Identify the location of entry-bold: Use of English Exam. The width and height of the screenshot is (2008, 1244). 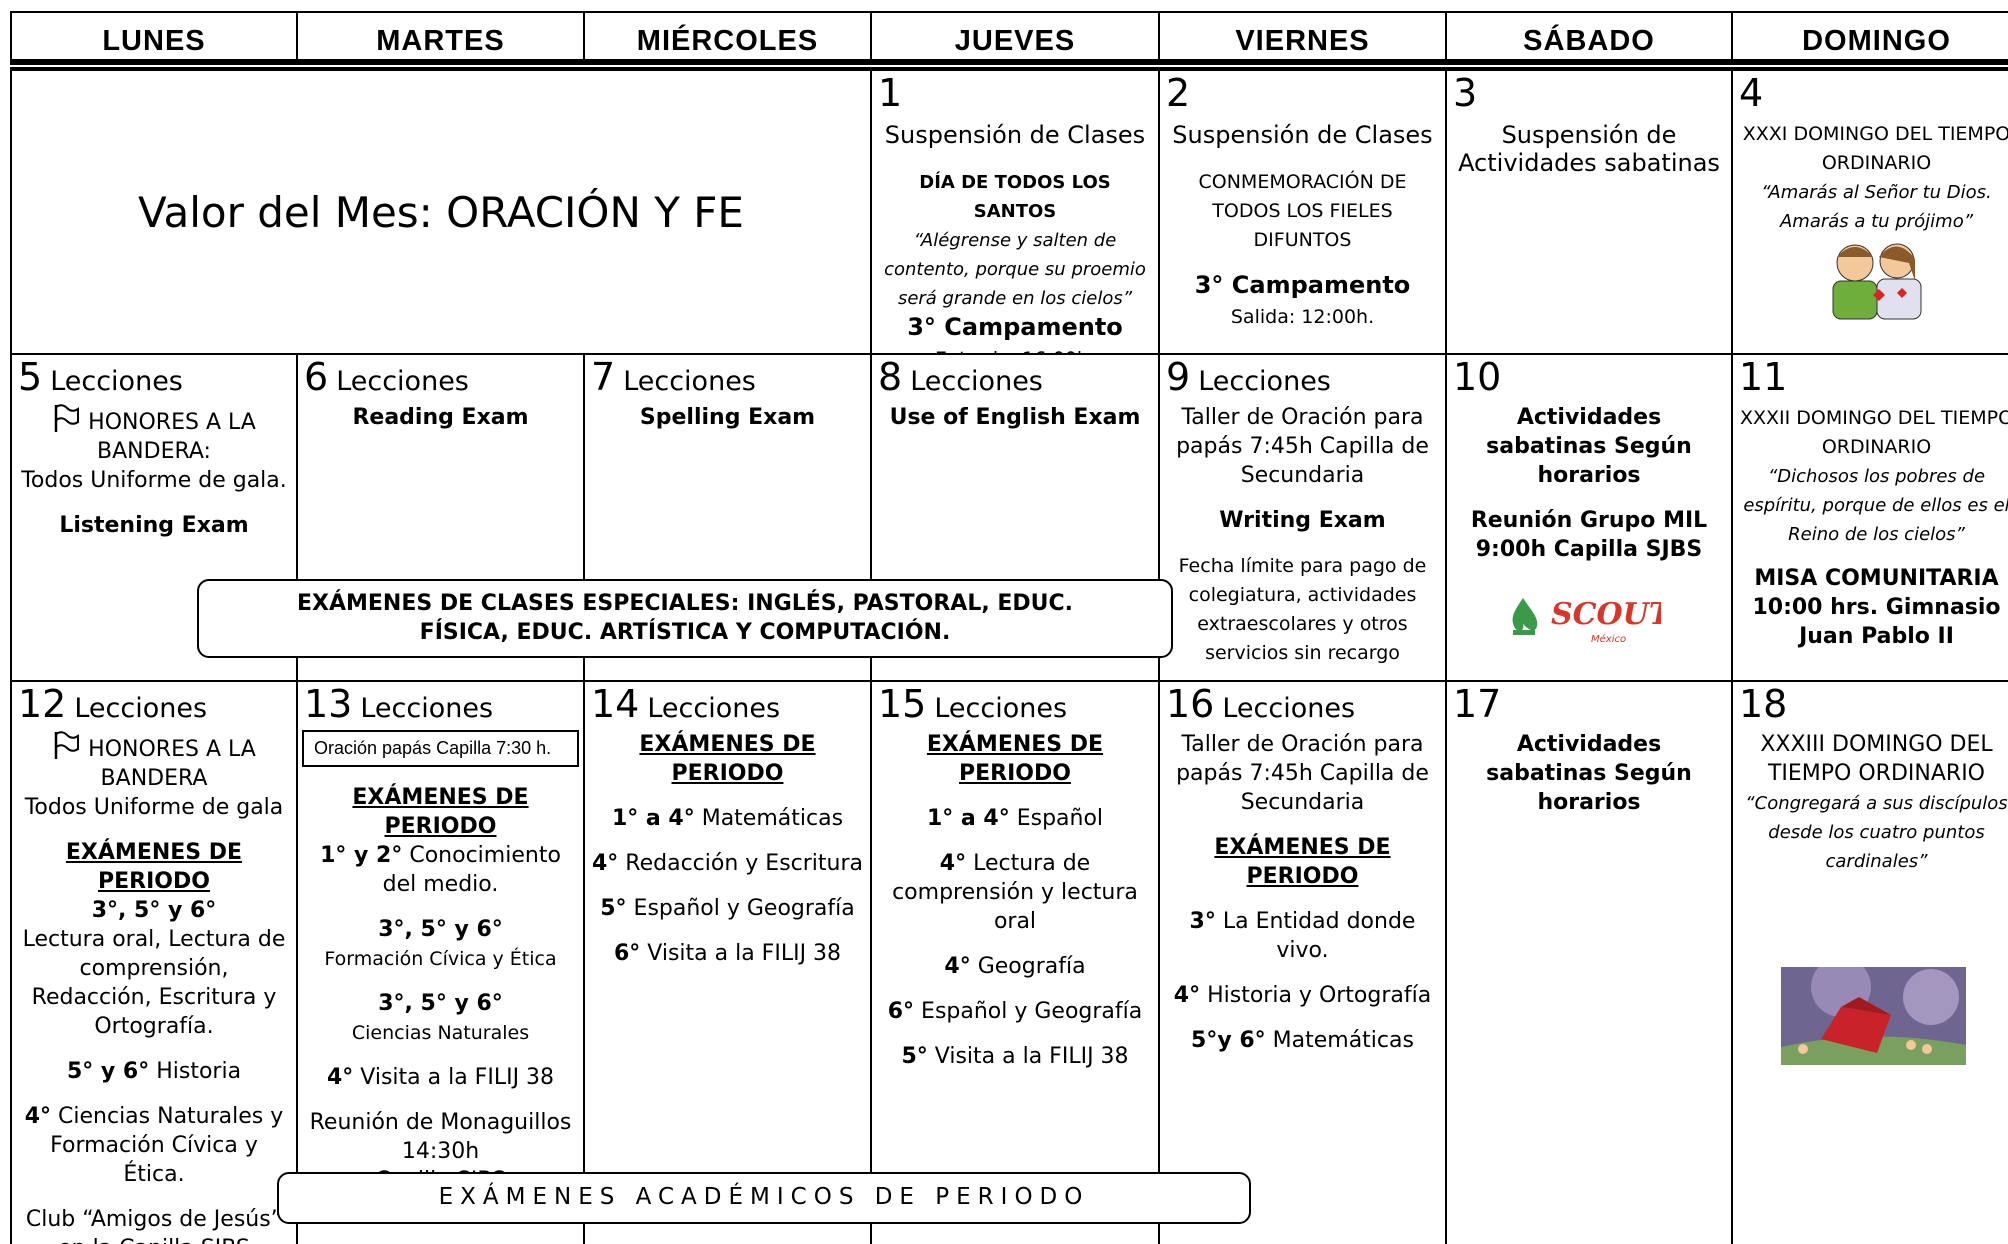
(1015, 417).